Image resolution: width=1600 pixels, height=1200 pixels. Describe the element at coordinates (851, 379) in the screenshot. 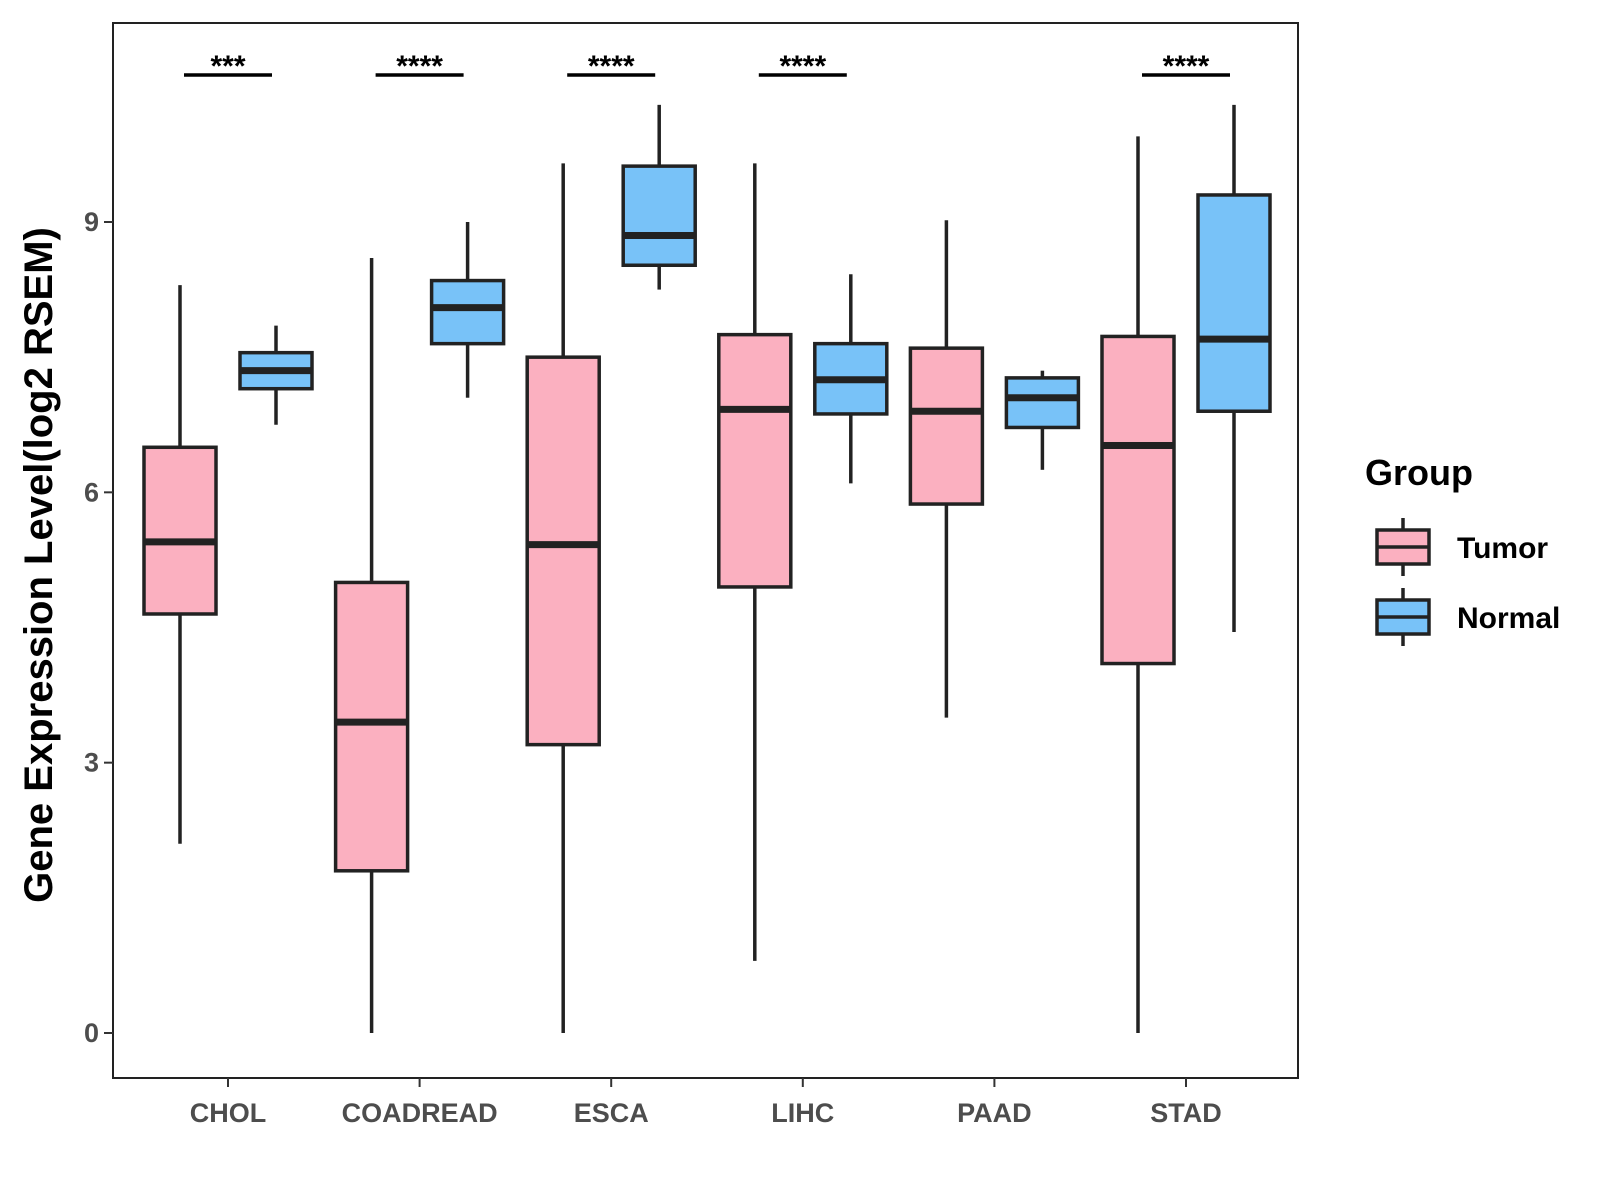

I see `box-normal-lihc` at that location.